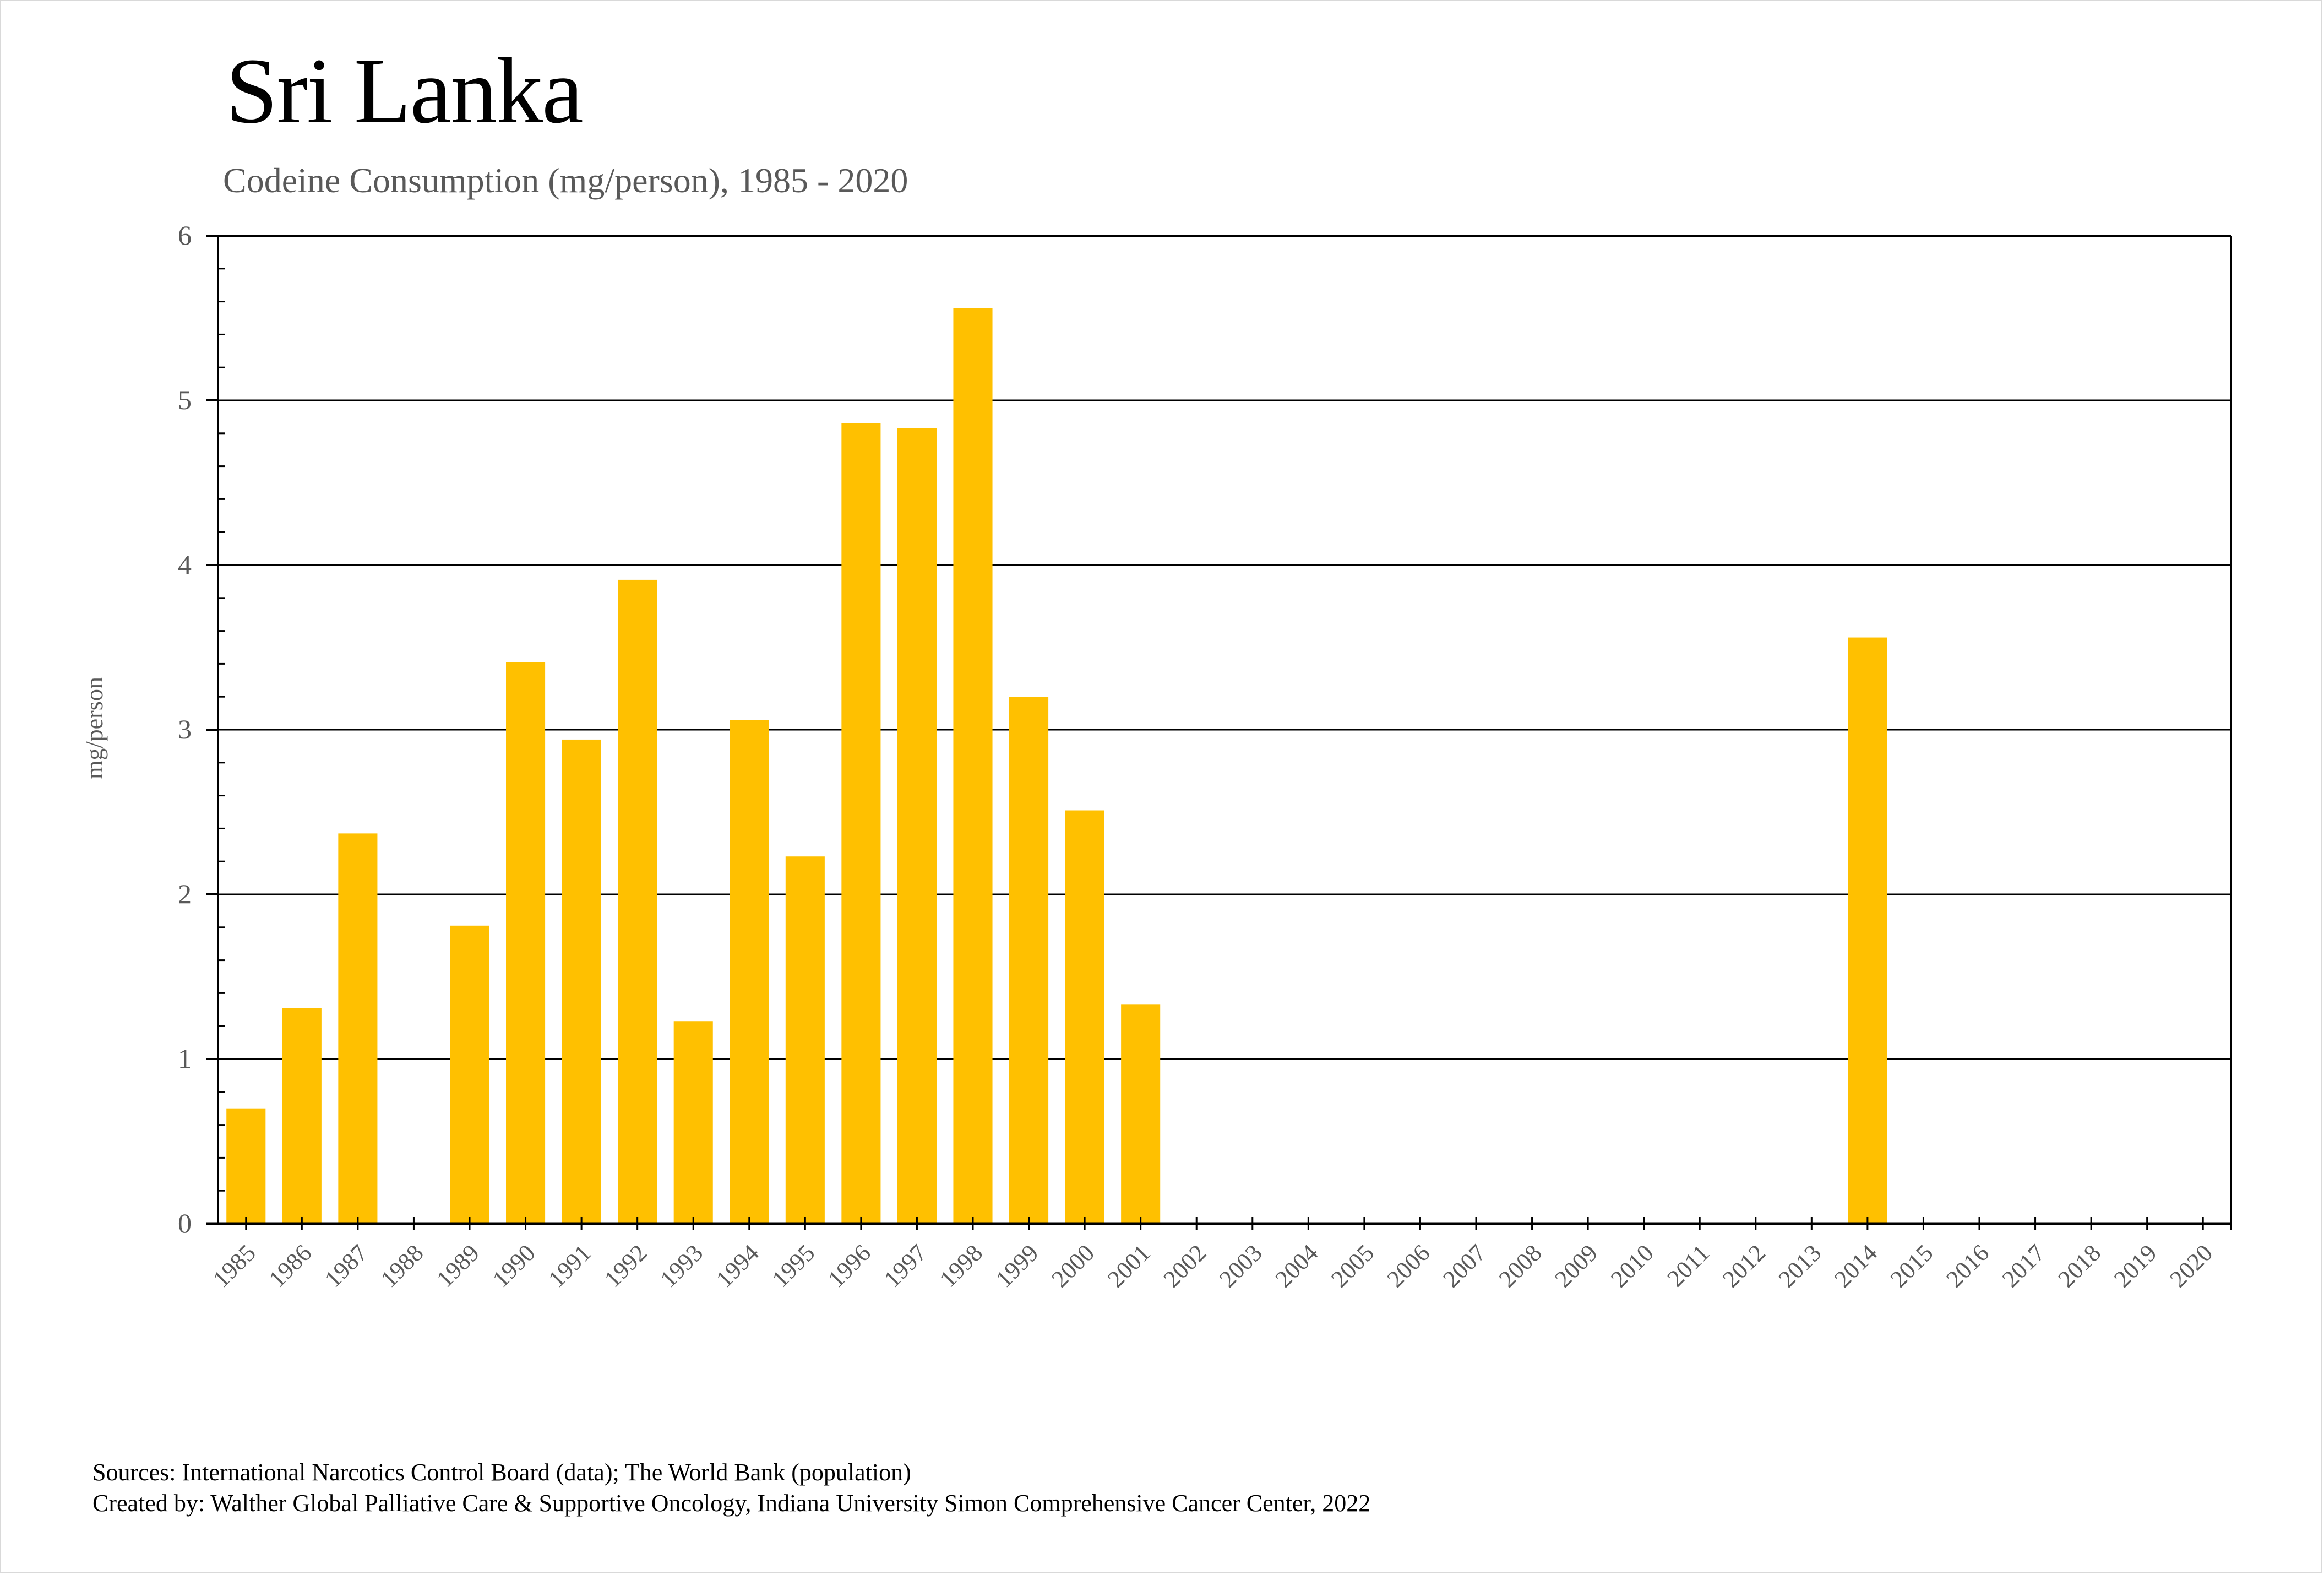  What do you see at coordinates (358, 1028) in the screenshot?
I see `bar-1987` at bounding box center [358, 1028].